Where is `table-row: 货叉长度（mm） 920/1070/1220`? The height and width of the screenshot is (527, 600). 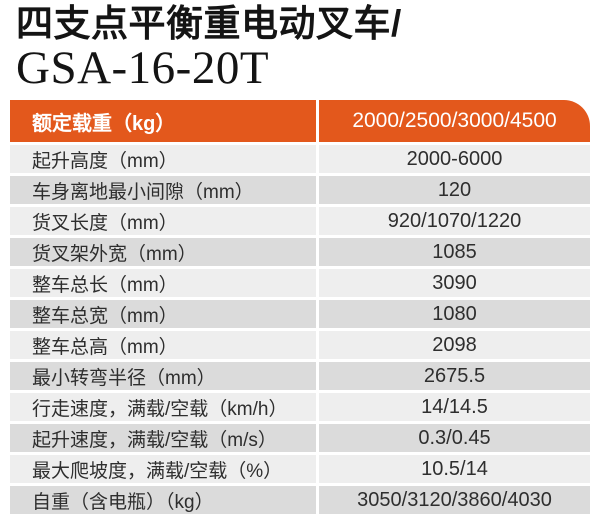
table-row: 货叉长度（mm） 920/1070/1220 is located at coordinates (300, 221).